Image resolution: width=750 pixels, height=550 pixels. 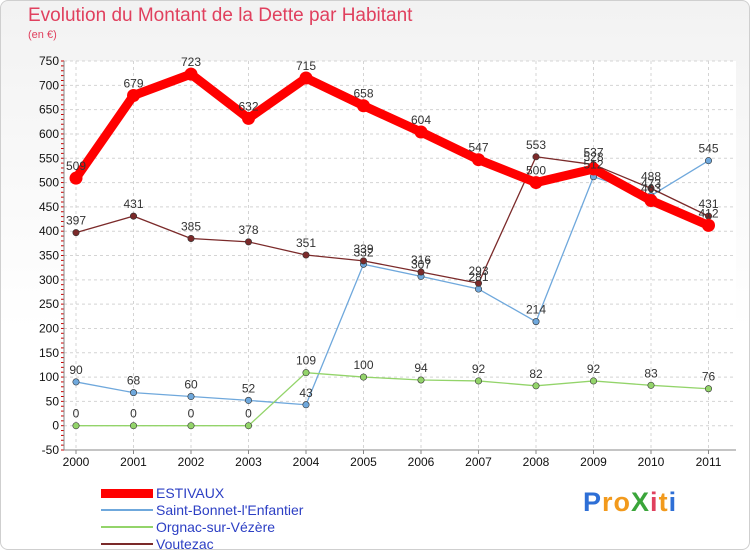 I want to click on logo-letter: r, so click(x=608, y=502).